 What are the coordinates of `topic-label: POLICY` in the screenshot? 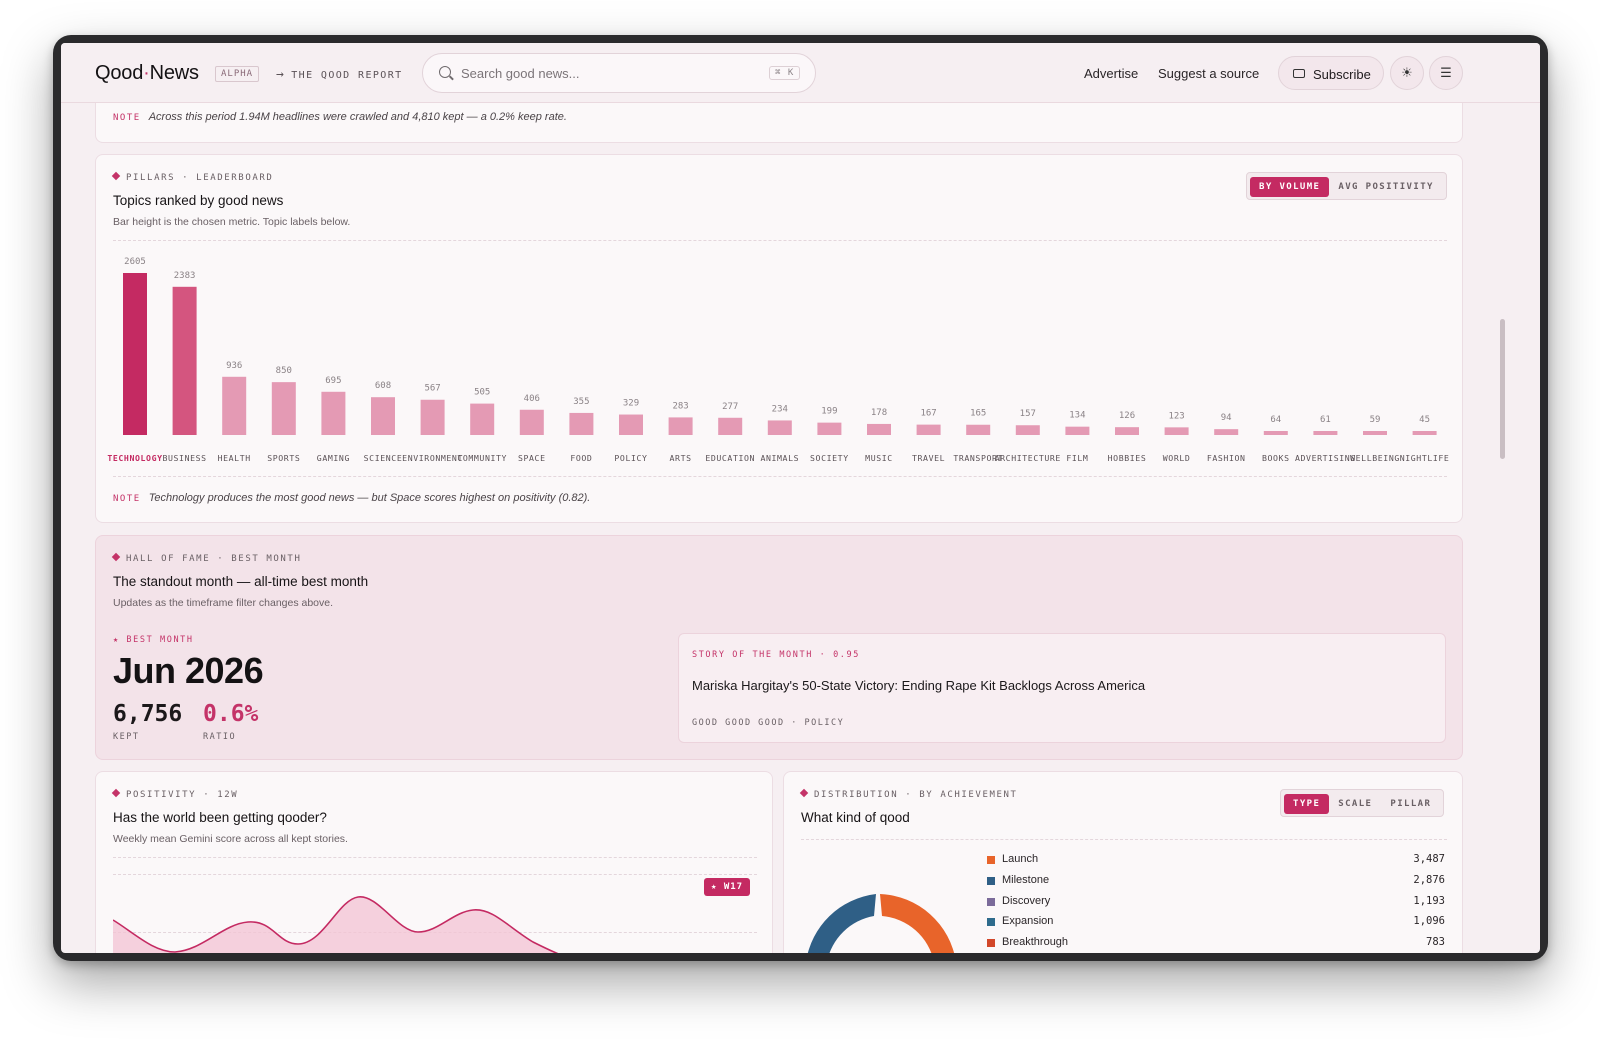 It's located at (630, 458).